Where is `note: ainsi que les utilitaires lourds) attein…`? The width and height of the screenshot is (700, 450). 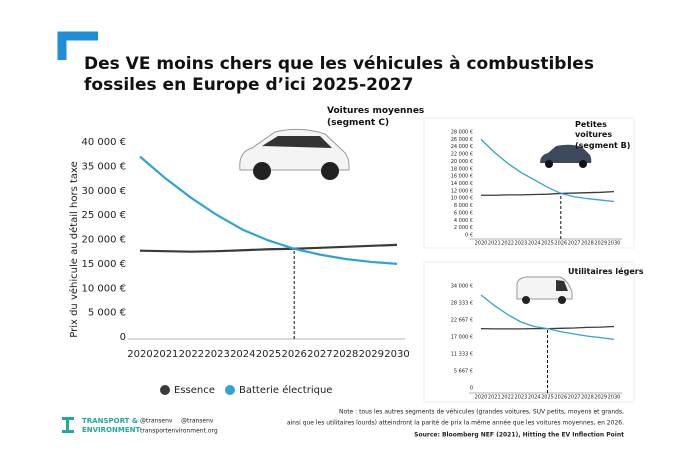
note: ainsi que les utilitaires lourds) attein… is located at coordinates (455, 423).